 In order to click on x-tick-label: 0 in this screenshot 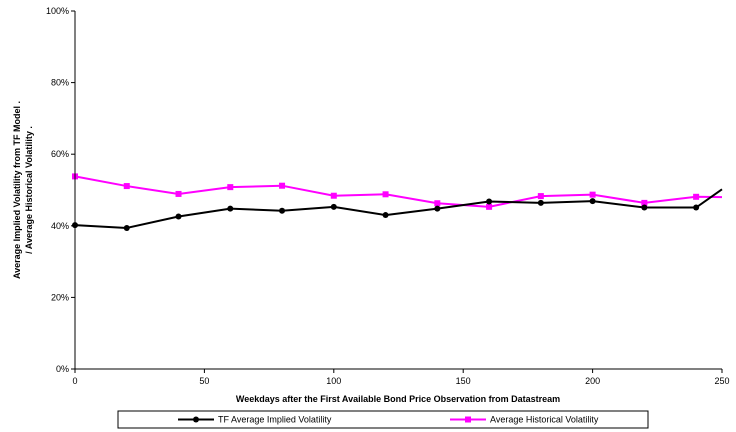, I will do `click(74, 381)`.